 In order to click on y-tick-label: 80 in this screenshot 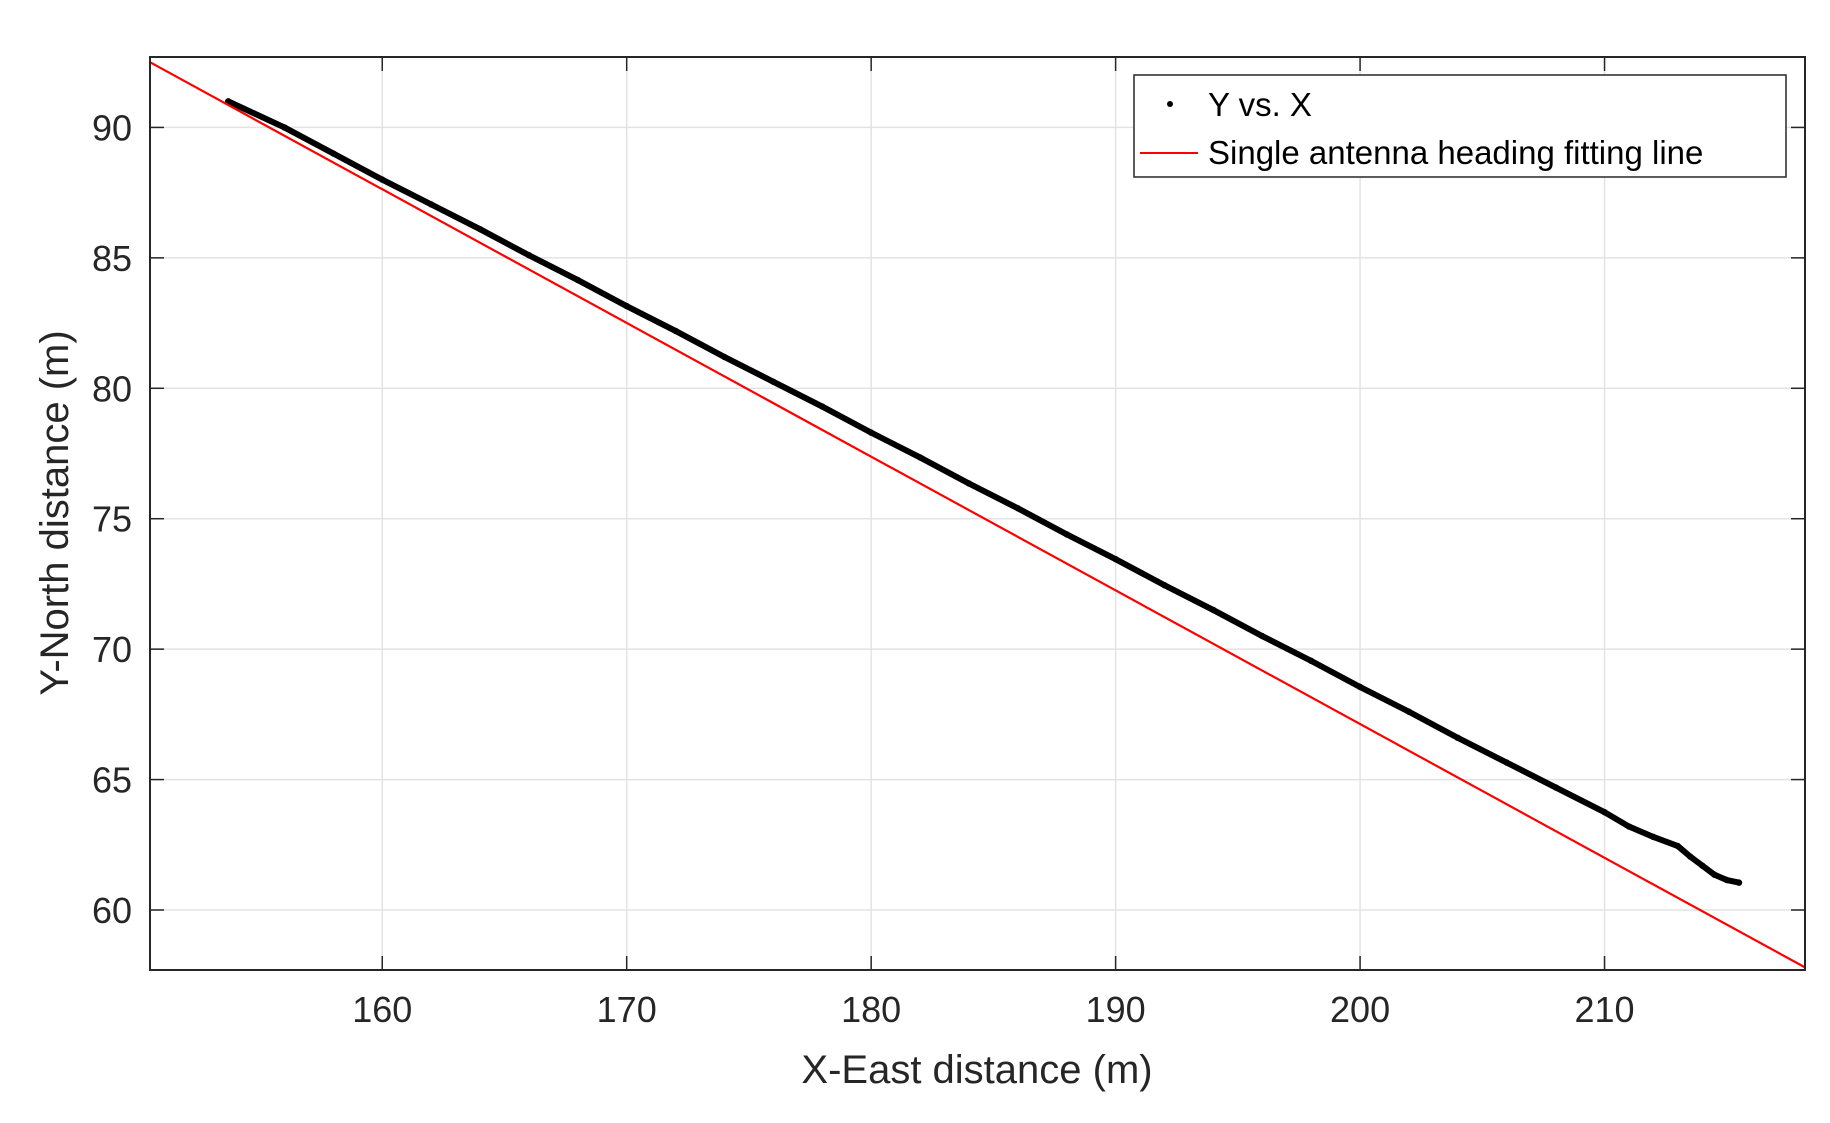, I will do `click(112, 388)`.